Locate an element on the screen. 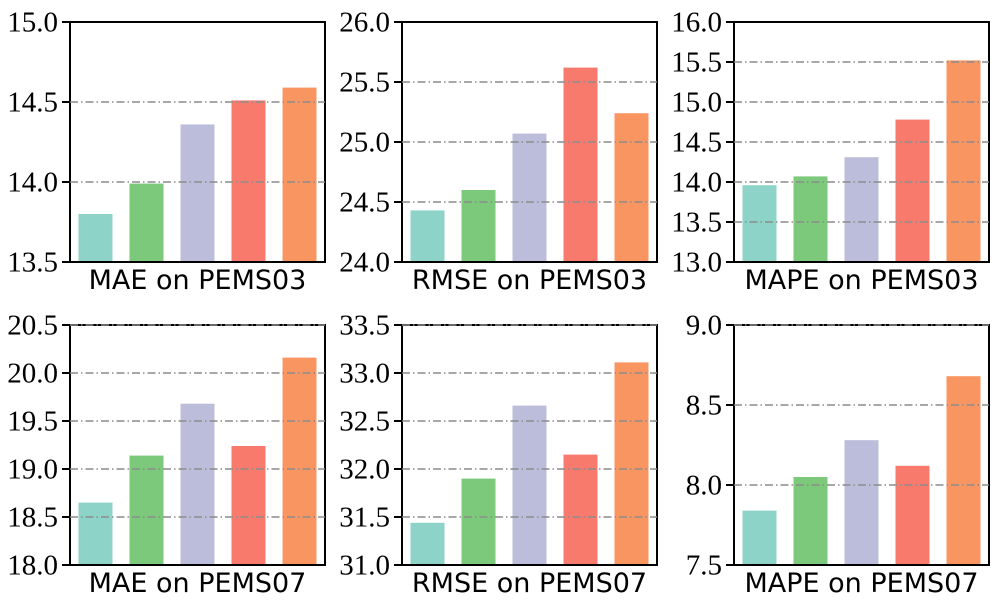 The width and height of the screenshot is (996, 607). chart-rmse-pems03: 24.0 24.5 25.0 25.5 26.0 is located at coordinates (498, 143).